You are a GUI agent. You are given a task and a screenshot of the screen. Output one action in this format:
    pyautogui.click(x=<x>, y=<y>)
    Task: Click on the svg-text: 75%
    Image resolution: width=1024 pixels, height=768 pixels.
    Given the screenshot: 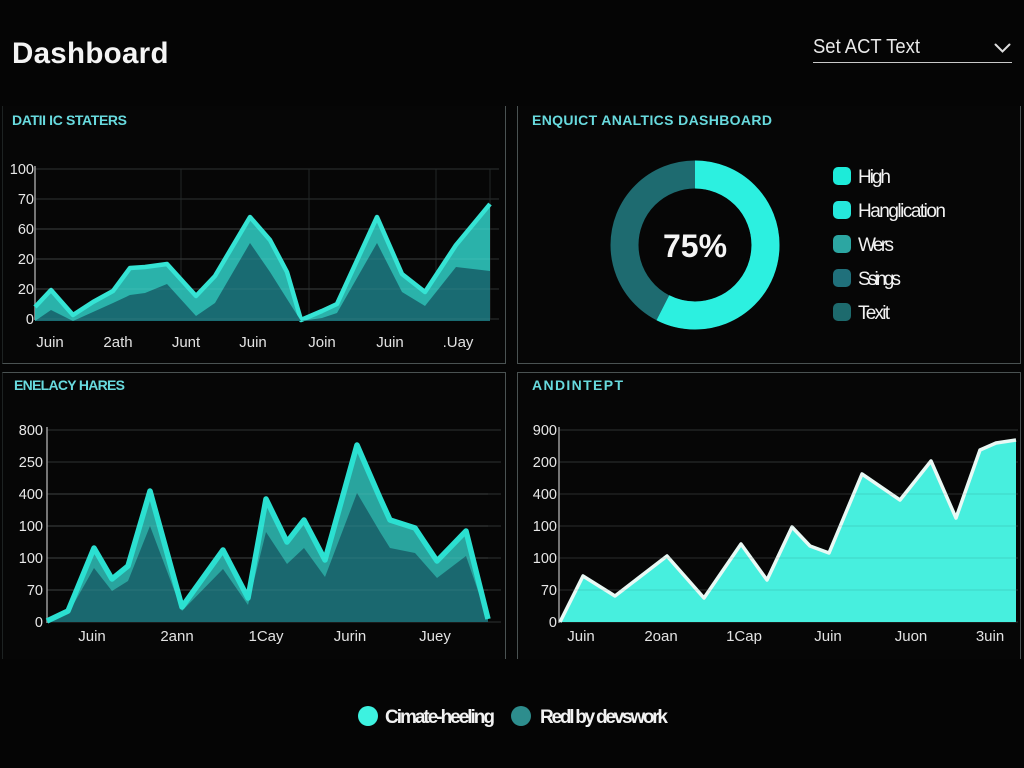 What is the action you would take?
    pyautogui.click(x=695, y=246)
    